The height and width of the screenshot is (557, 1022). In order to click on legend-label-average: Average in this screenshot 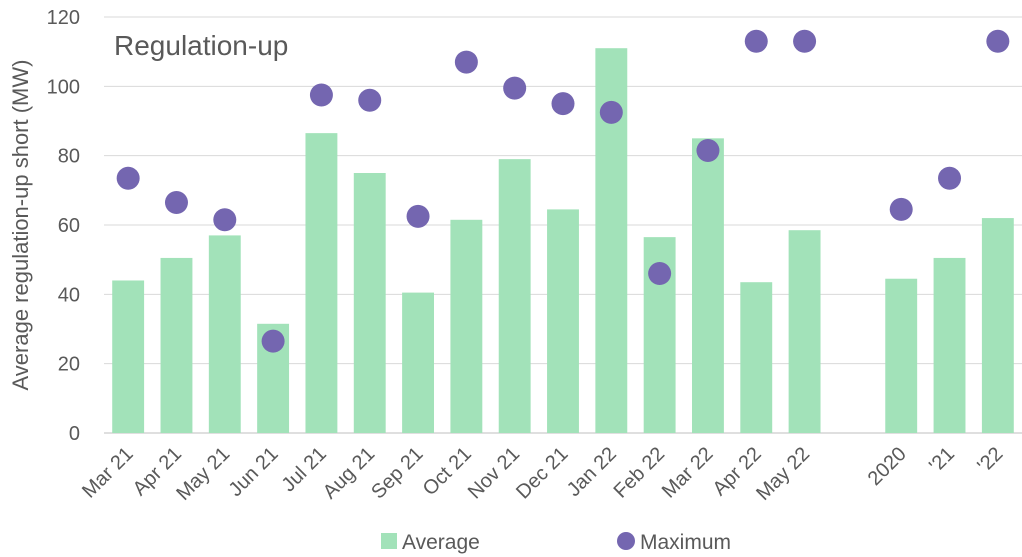, I will do `click(441, 542)`.